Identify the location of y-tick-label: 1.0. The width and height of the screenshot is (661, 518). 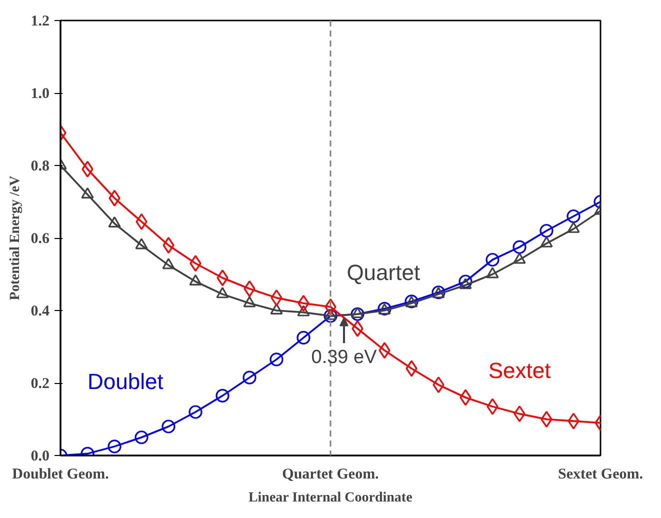
(40, 94).